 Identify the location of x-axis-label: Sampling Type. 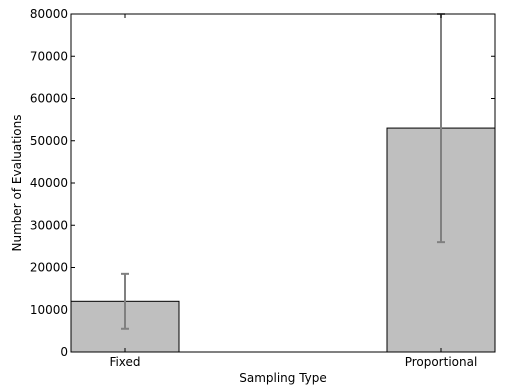
(283, 378).